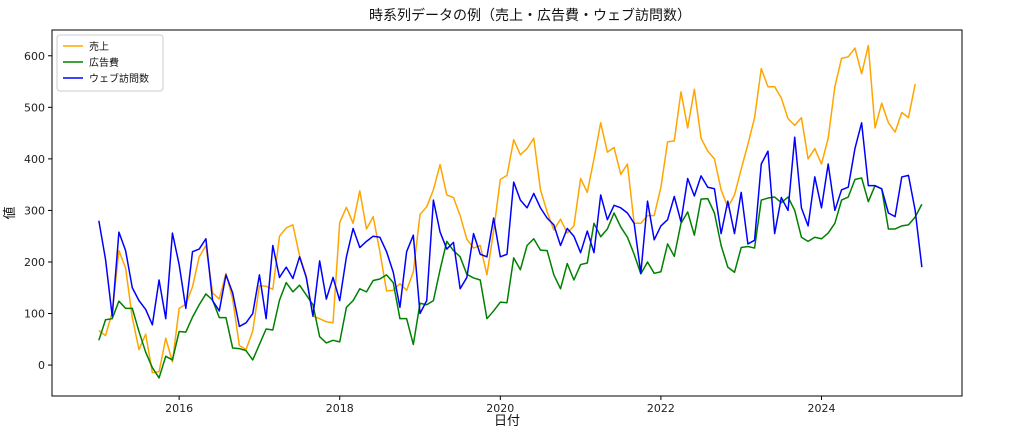  I want to click on legend-label-0: 売上, so click(99, 46).